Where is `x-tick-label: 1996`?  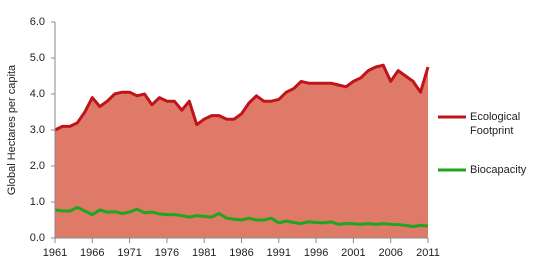
x-tick-label: 1996 is located at coordinates (316, 253).